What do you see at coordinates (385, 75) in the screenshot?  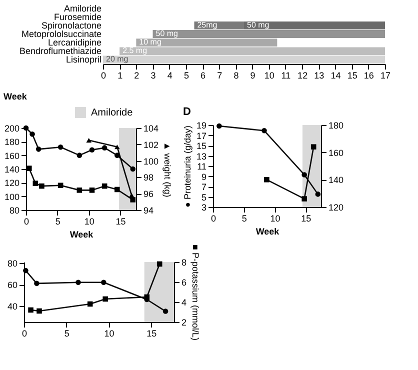 I see `x-tick-label: 17` at bounding box center [385, 75].